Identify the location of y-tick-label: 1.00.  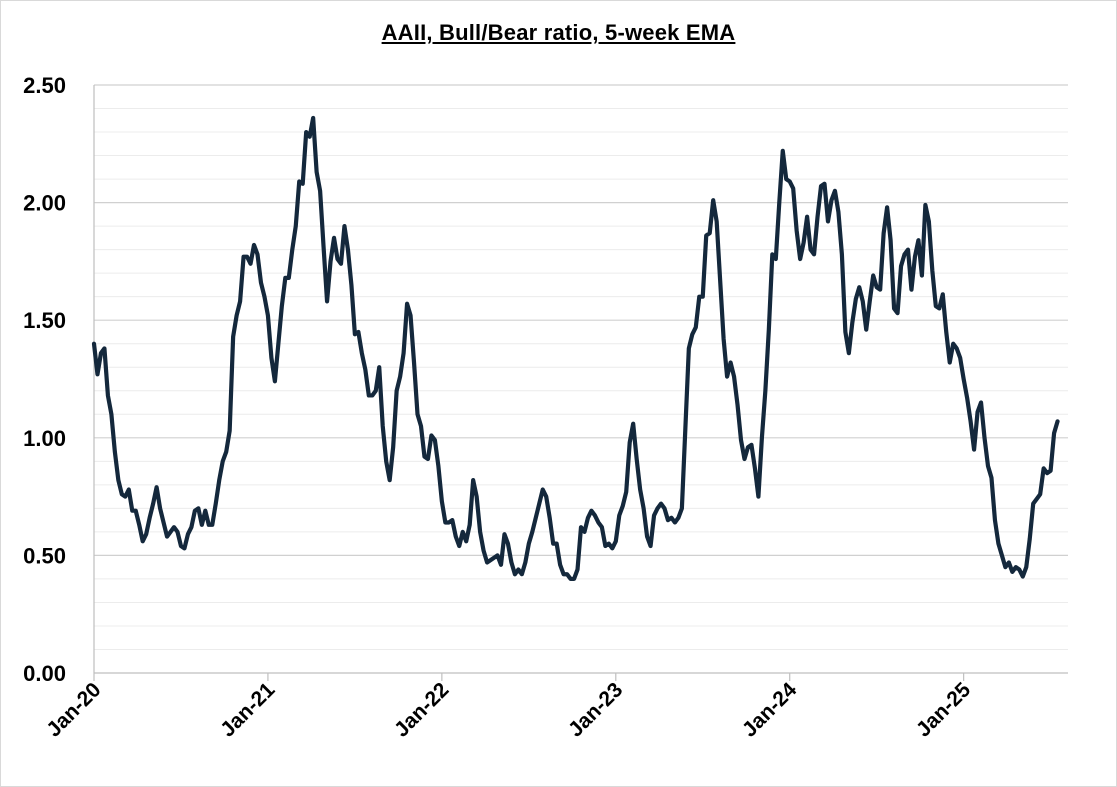
(44, 438).